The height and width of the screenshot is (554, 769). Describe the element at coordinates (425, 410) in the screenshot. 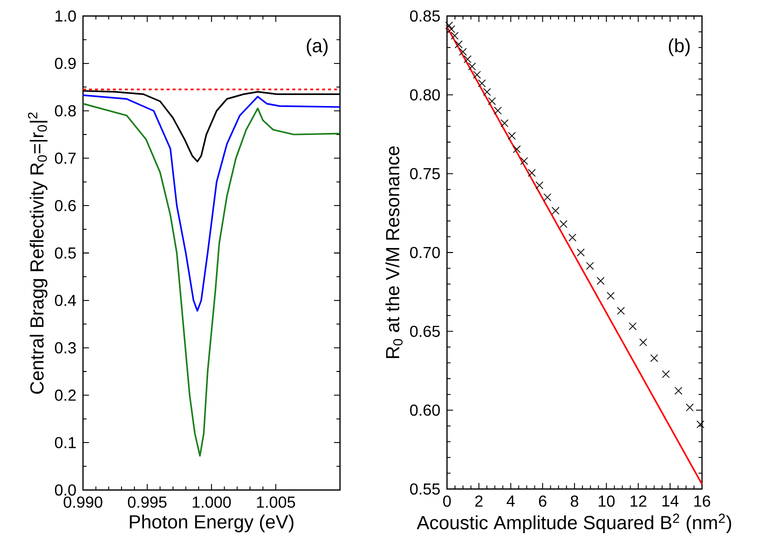

I see `y-tick-label: 0.60` at that location.